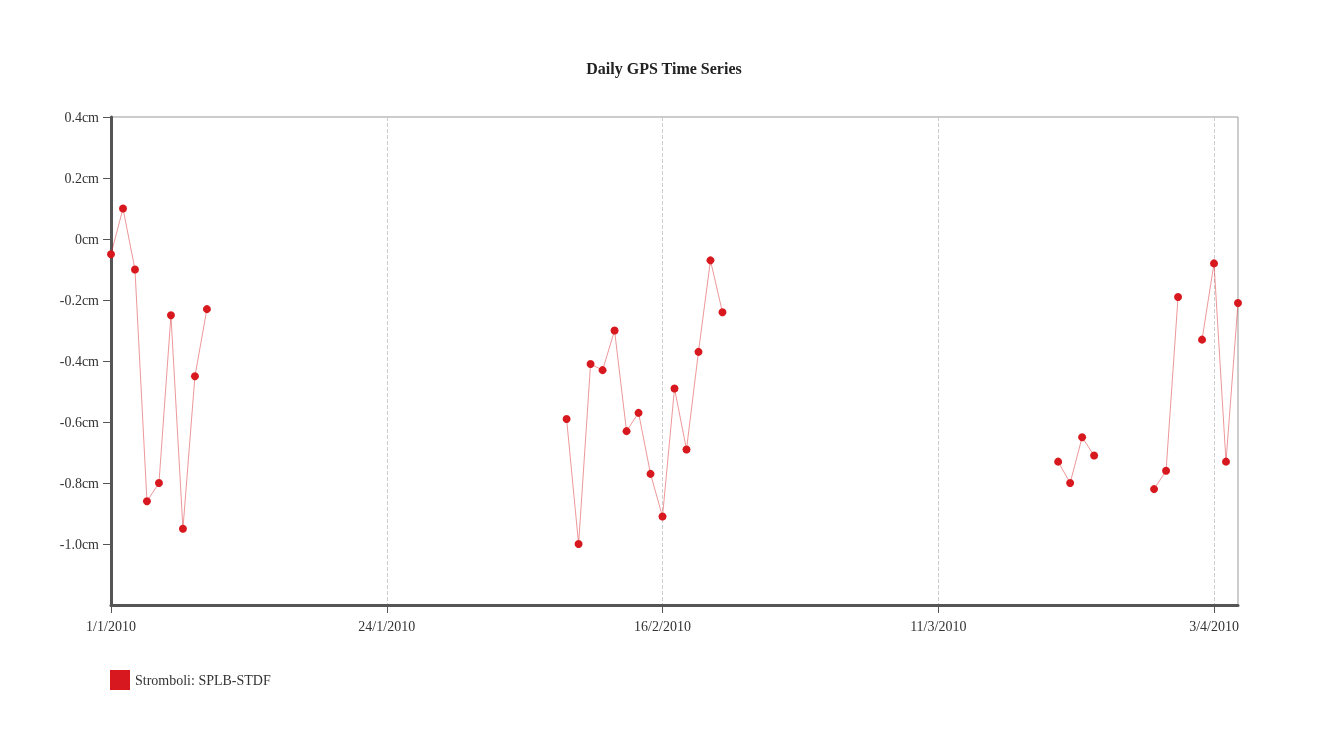 This screenshot has width=1328, height=746. What do you see at coordinates (111, 626) in the screenshot?
I see `x-tick-label: 1/1/2010` at bounding box center [111, 626].